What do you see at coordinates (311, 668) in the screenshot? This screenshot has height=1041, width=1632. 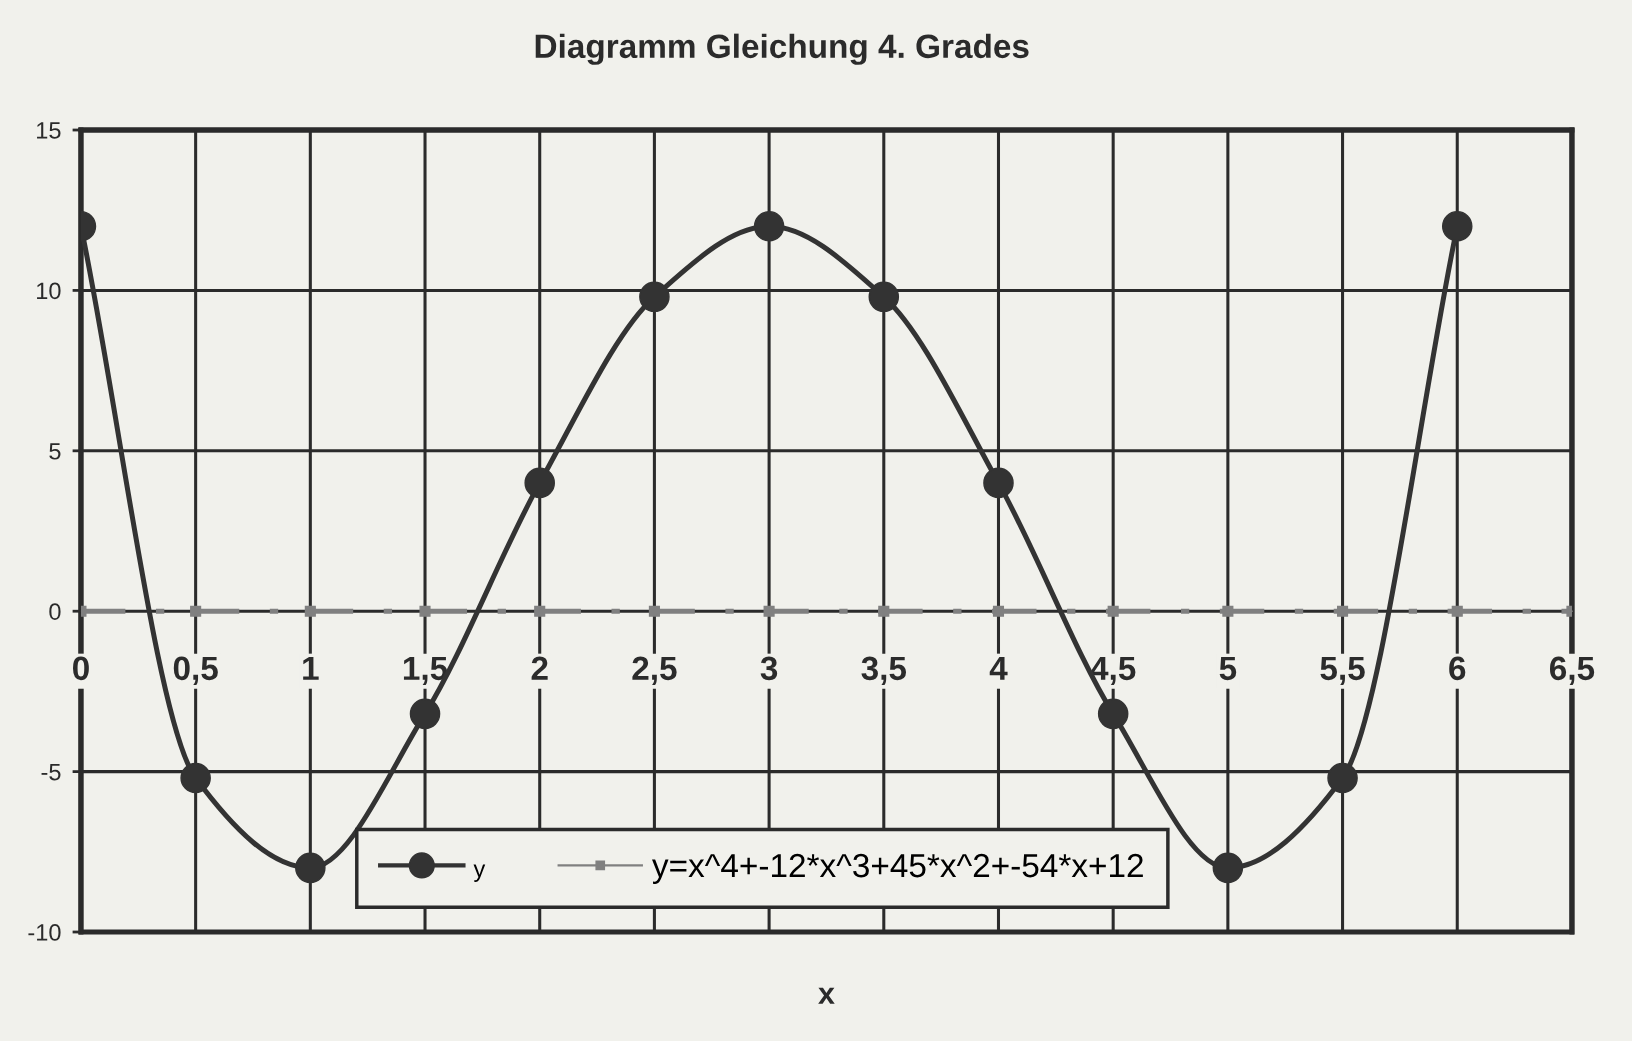 I see `x-tick-label: 1` at bounding box center [311, 668].